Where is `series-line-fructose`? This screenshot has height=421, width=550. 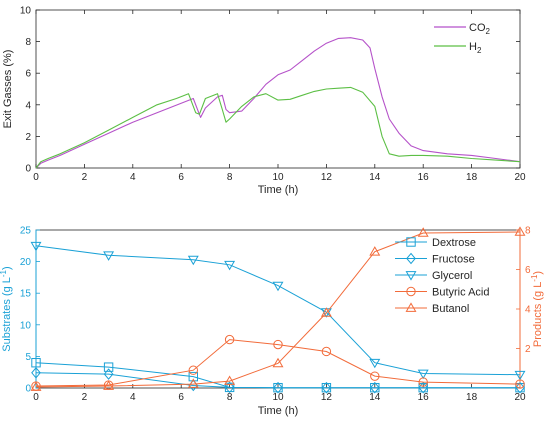 series-line-fructose is located at coordinates (277, 380).